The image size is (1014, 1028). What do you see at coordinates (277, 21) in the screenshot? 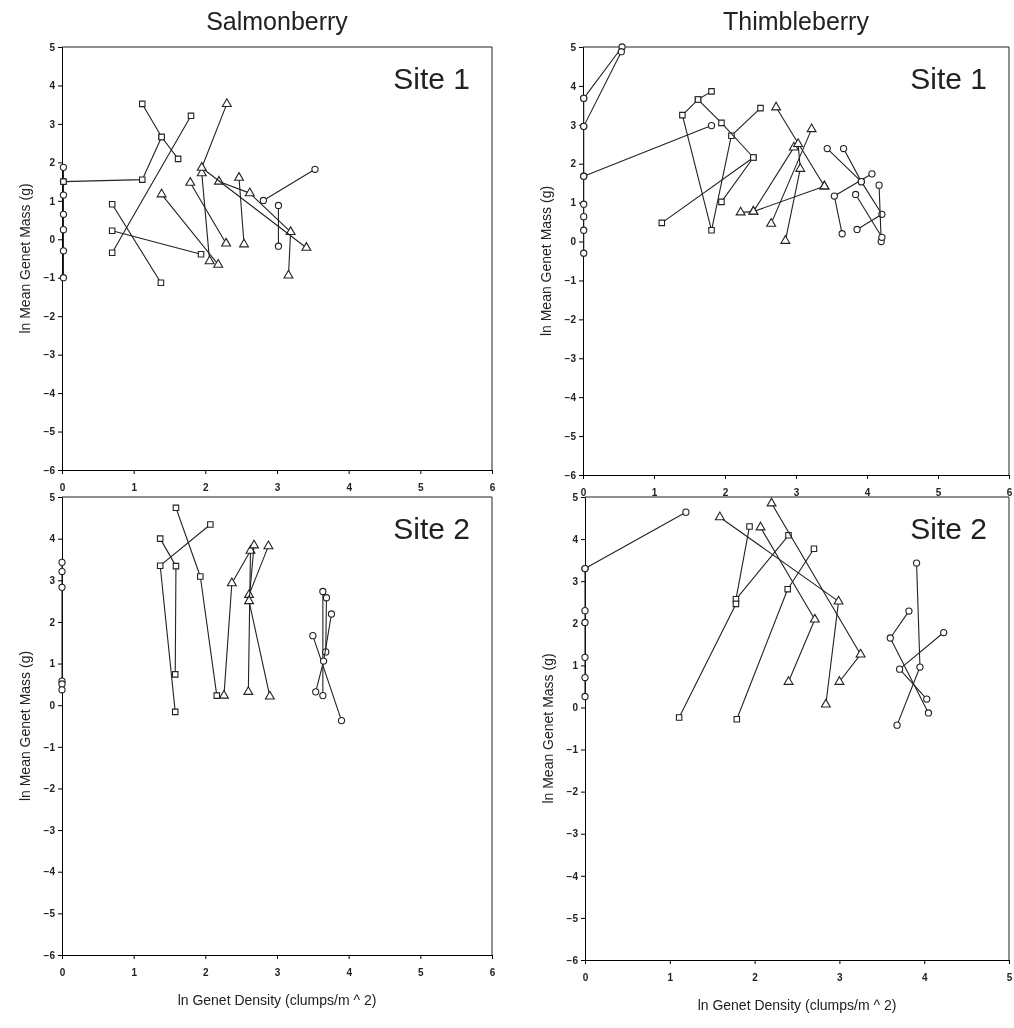
I see `chart-title: Salmonberry` at bounding box center [277, 21].